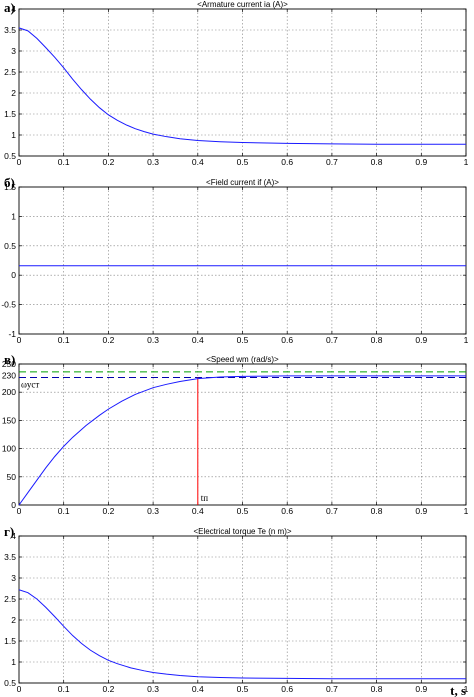  I want to click on y-tick-label: 150, so click(9, 420).